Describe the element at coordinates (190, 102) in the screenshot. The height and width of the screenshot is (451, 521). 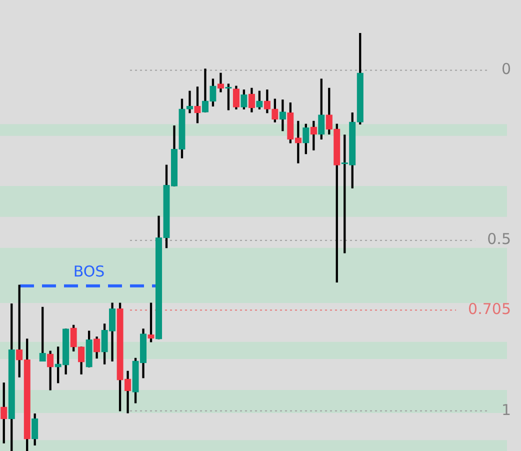
I see `candlestick` at that location.